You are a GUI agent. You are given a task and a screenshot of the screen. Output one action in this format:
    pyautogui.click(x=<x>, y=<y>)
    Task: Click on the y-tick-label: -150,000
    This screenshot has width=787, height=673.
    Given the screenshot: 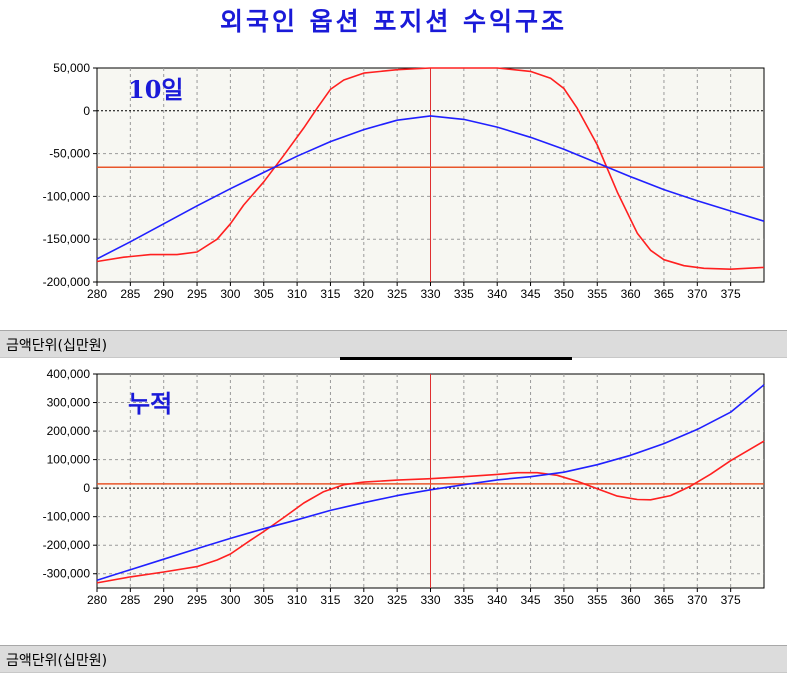 What is the action you would take?
    pyautogui.click(x=67, y=239)
    